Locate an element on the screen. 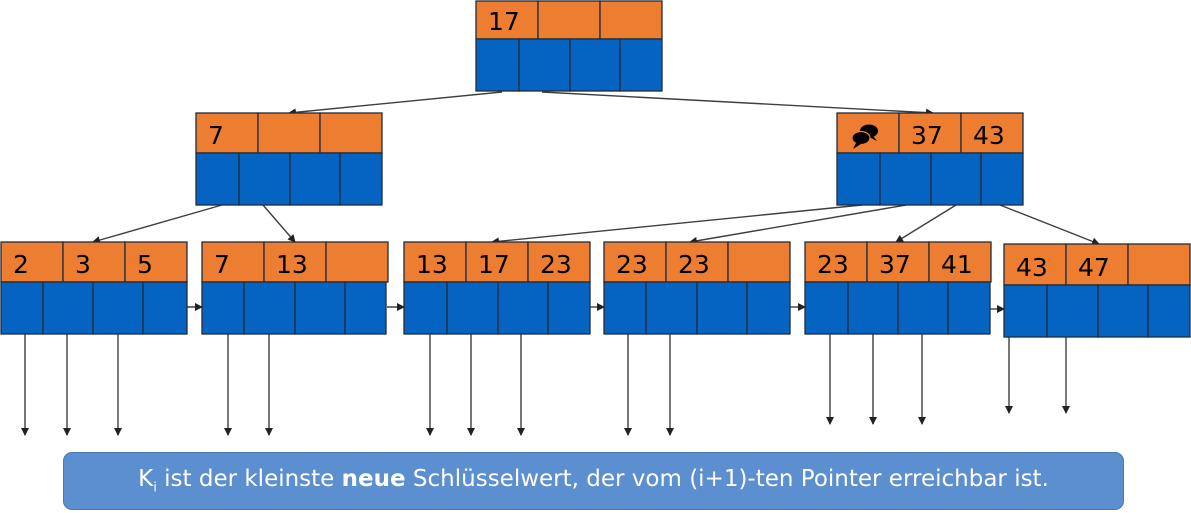 This screenshot has height=513, width=1191. key-label: 5 is located at coordinates (145, 264).